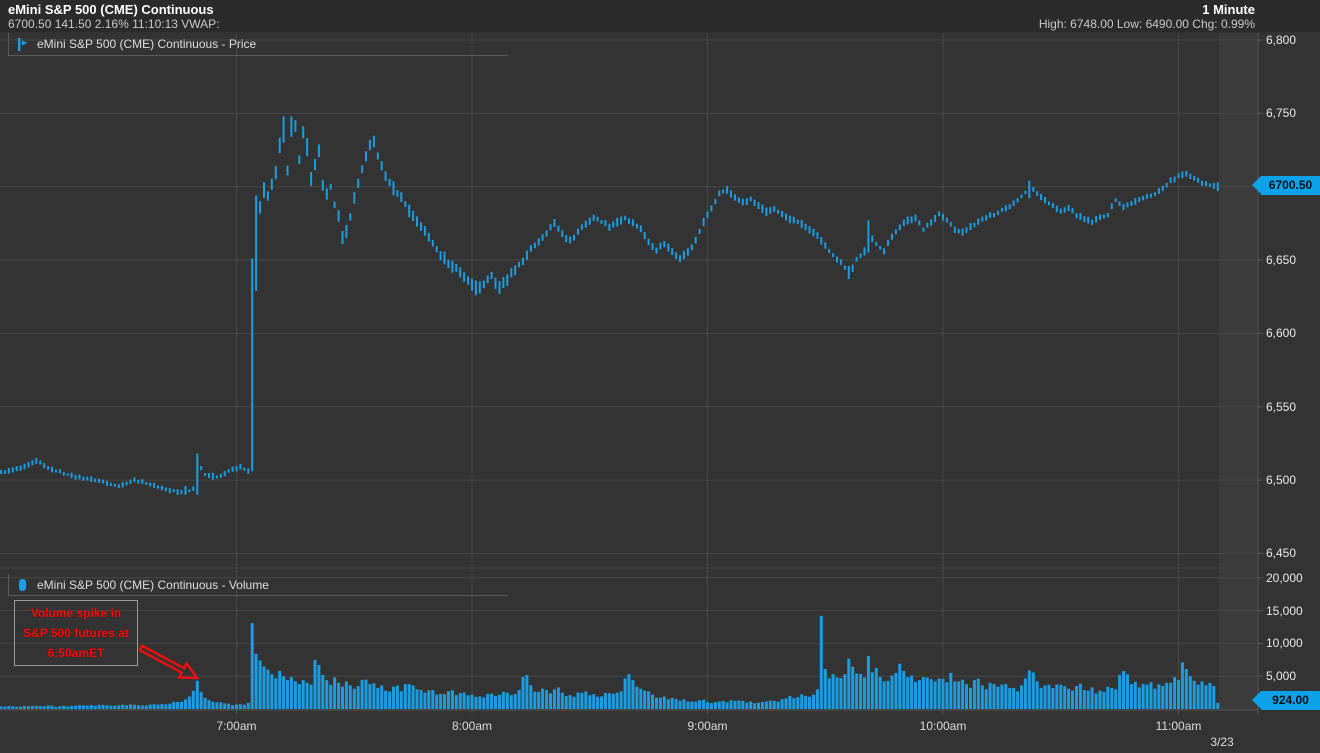 The height and width of the screenshot is (753, 1320). Describe the element at coordinates (1178, 726) in the screenshot. I see `time-axis-label: 11:00am` at that location.